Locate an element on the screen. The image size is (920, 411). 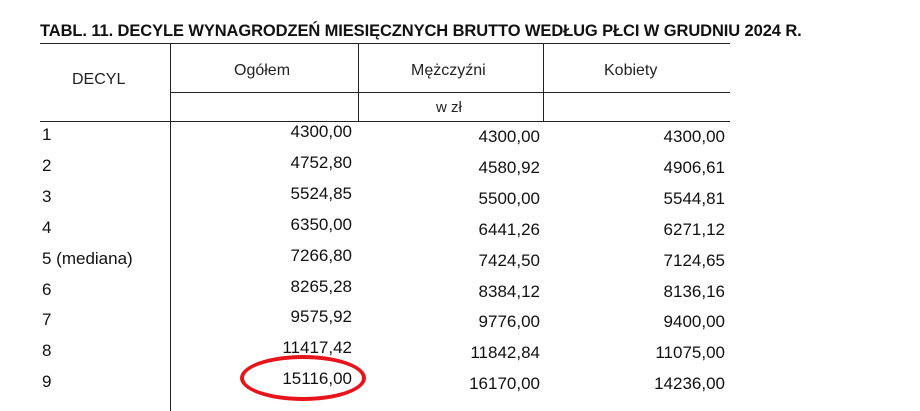
cell-decyl: 1 is located at coordinates (47, 134).